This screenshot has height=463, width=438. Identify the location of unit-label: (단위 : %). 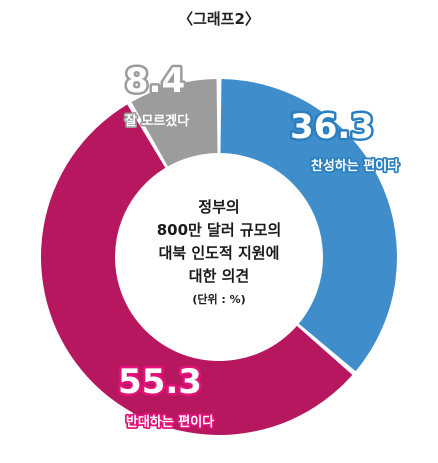
(219, 299).